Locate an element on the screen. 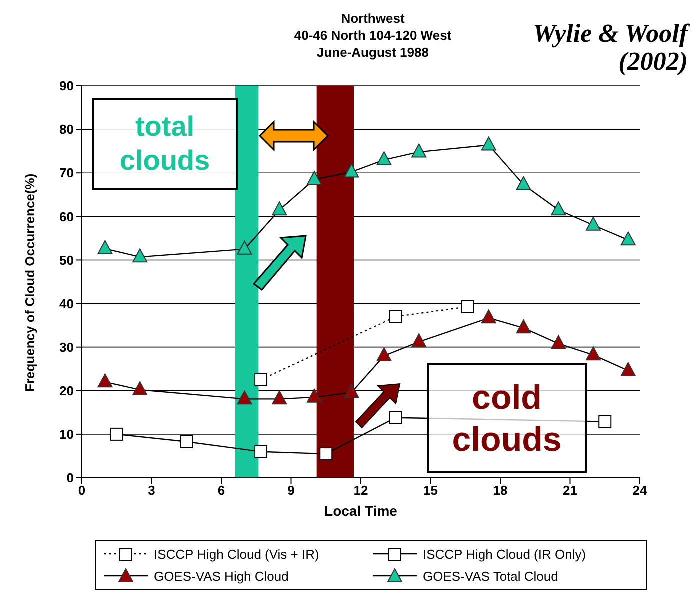 The width and height of the screenshot is (700, 598). x-tick-label: 12 is located at coordinates (361, 490).